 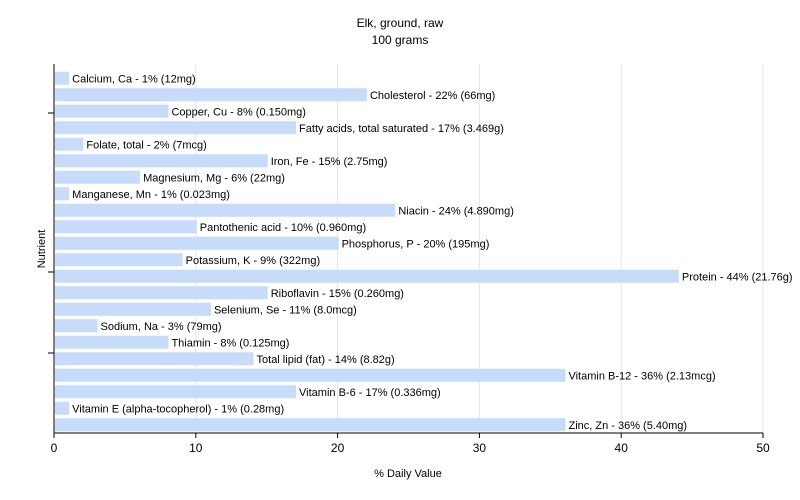 I want to click on bar-label: Vitamin B-6 - 17% (0.336mg), so click(x=370, y=393).